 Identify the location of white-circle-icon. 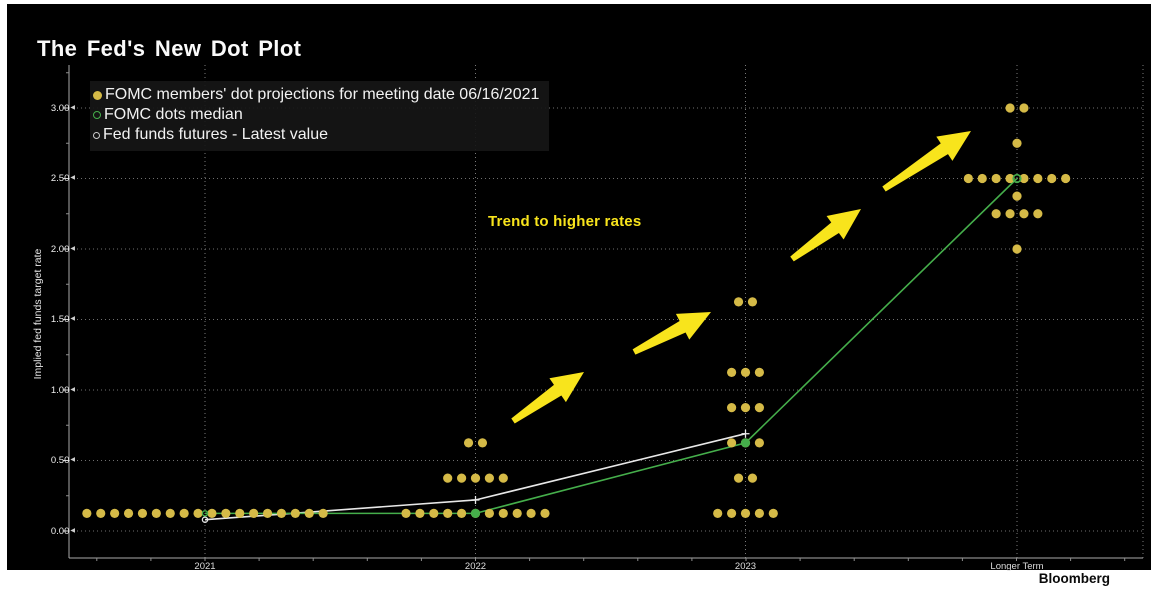
(96, 135).